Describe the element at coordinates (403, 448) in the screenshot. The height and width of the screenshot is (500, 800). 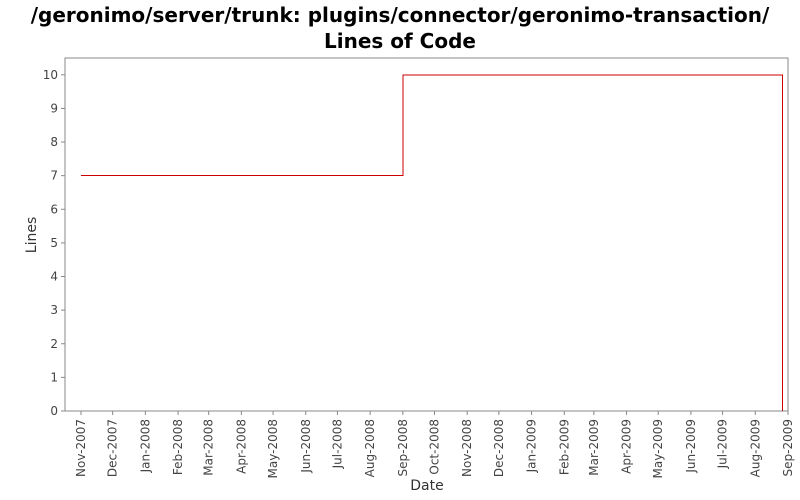
I see `x-tick-label: Sep-2008` at that location.